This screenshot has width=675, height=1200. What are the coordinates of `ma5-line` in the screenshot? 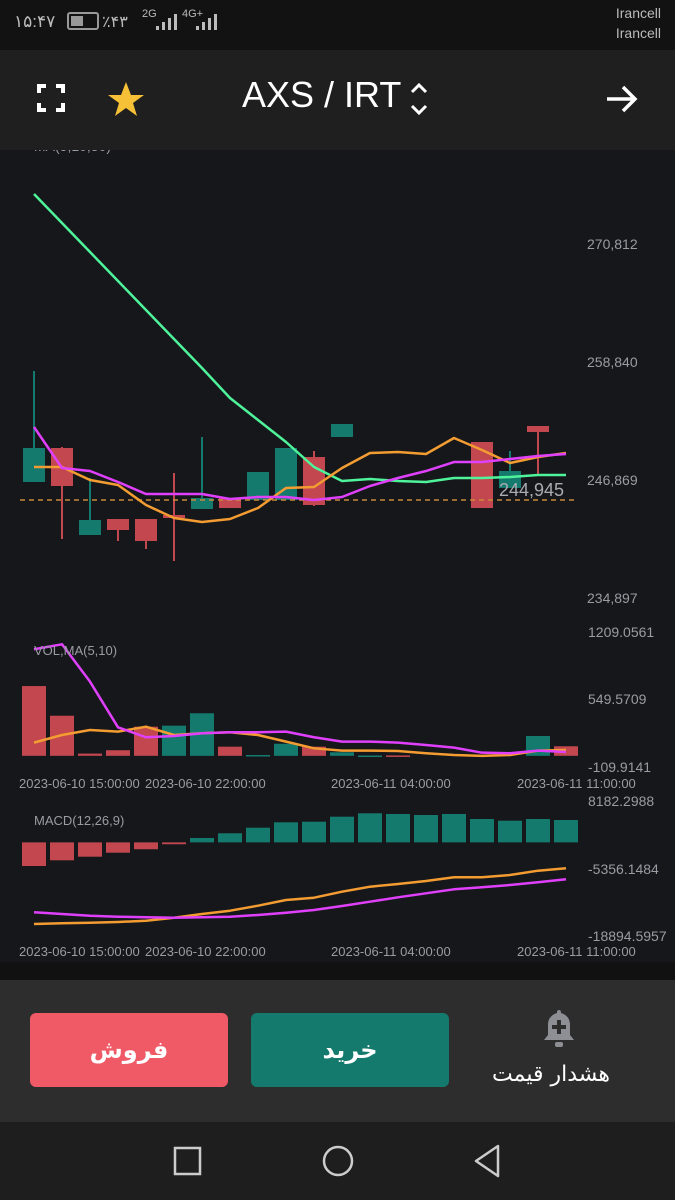 It's located at (300, 480).